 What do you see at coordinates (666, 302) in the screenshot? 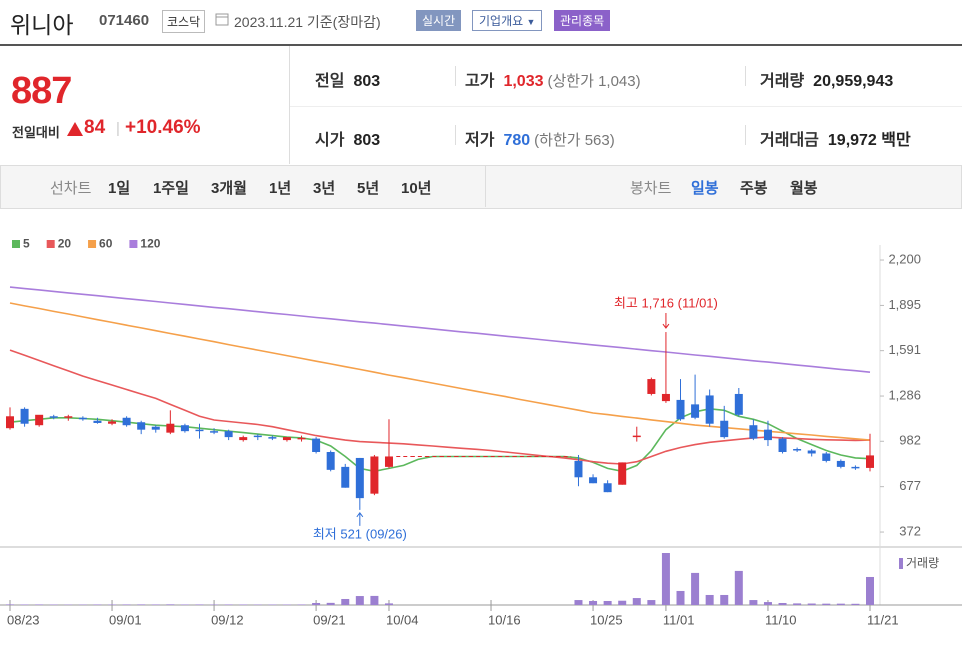
I see `annotation: 최고 1,716 (11/01)` at bounding box center [666, 302].